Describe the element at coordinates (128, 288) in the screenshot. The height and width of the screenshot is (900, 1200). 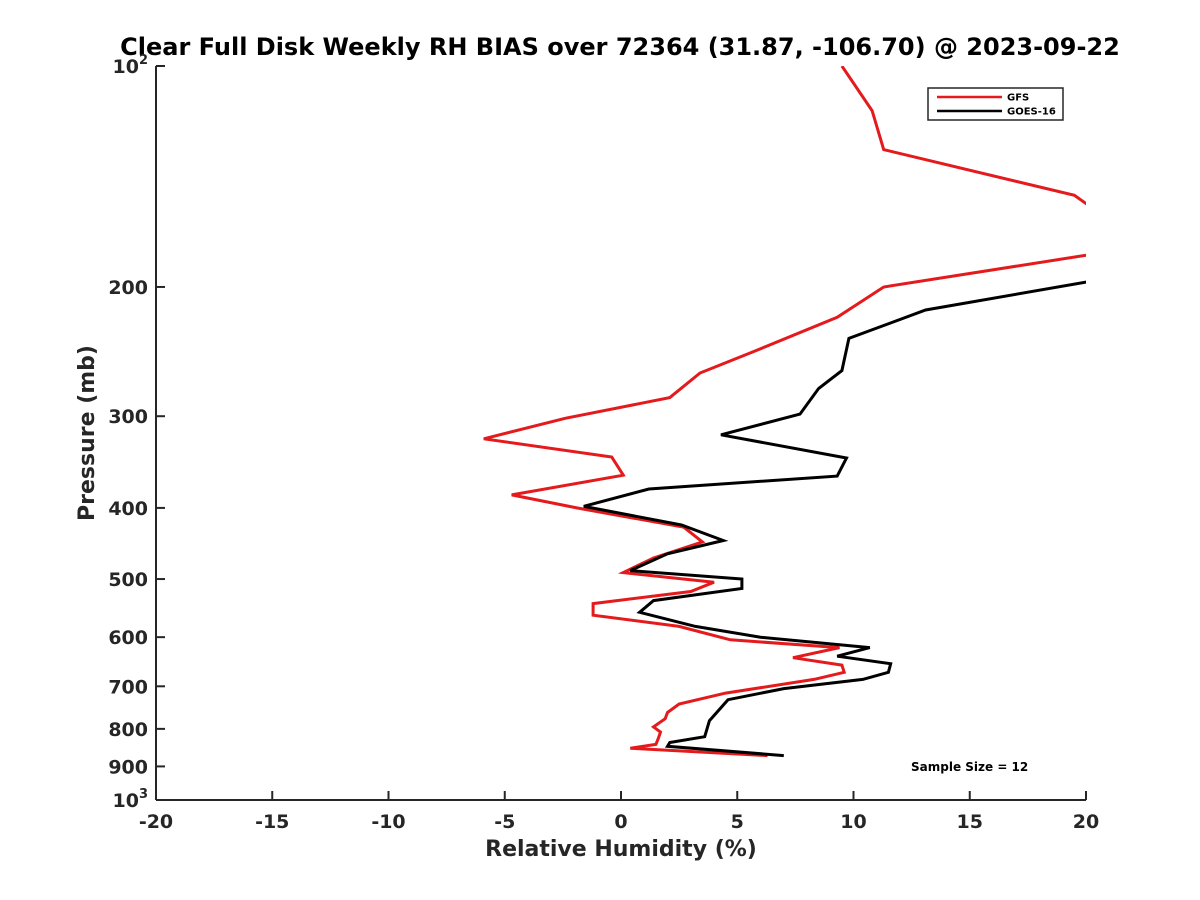
I see `y-tick-label: 200` at that location.